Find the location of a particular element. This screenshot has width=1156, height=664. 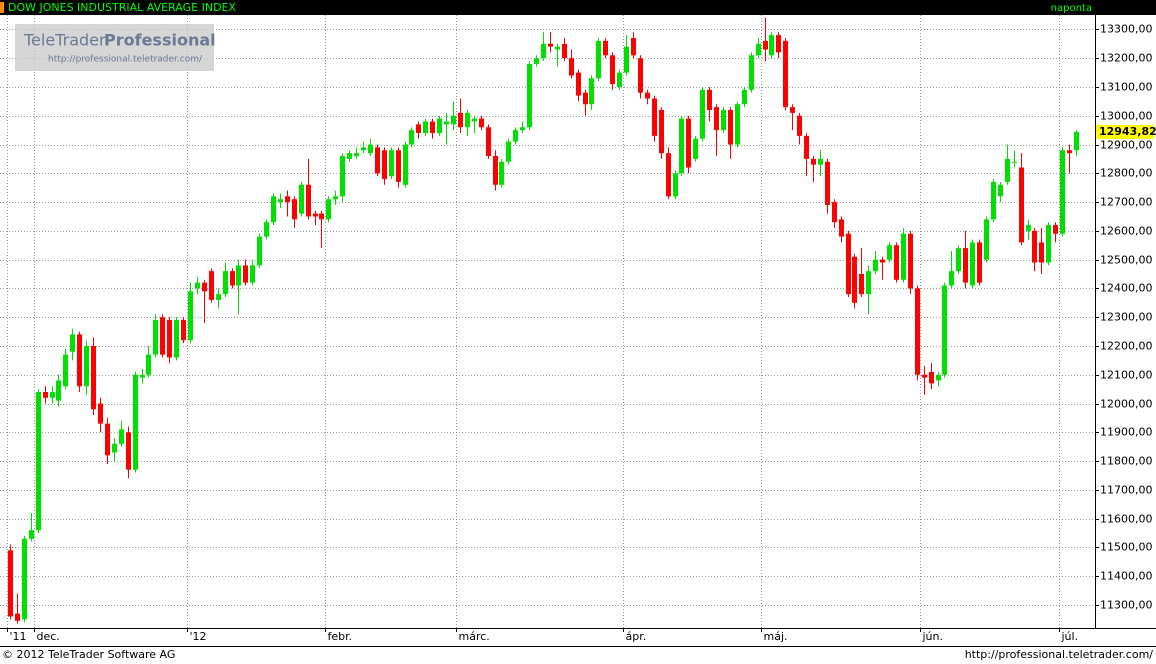

y-tick-label: 12700,00 is located at coordinates (1126, 202).